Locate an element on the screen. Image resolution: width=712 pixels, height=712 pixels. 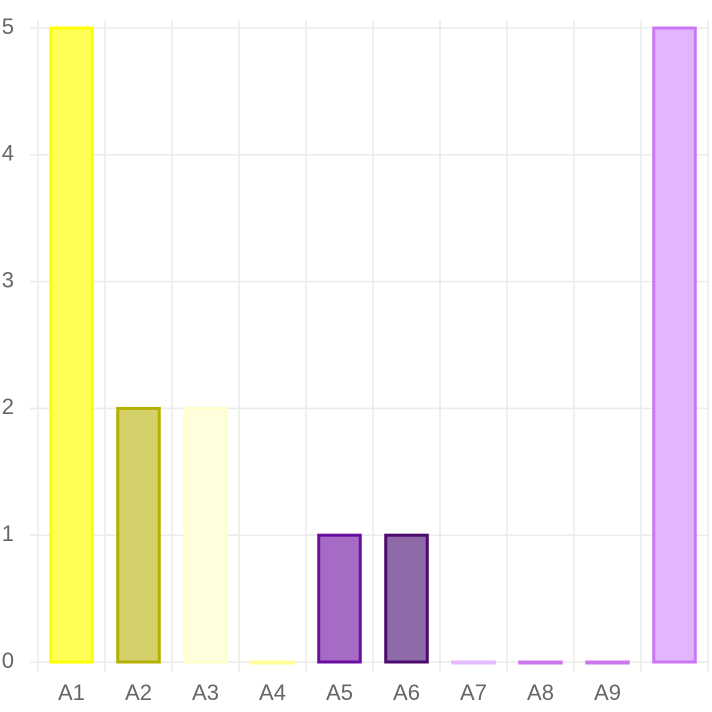
x-tick-label: A4 is located at coordinates (272, 692).